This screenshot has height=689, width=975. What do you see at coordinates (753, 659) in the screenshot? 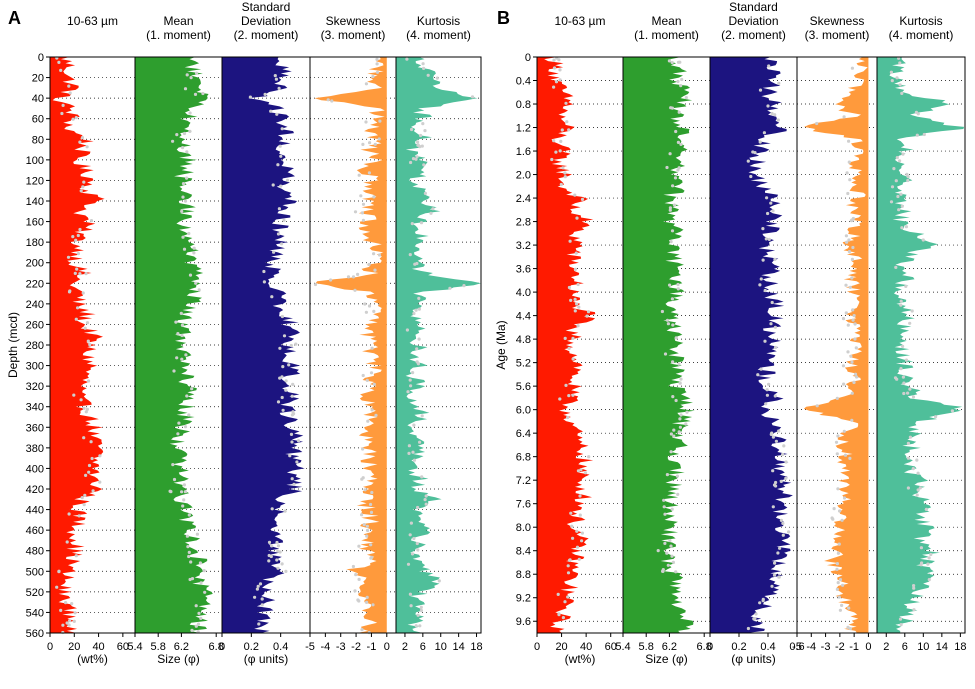
I see `x-axis-label: (φ units)` at bounding box center [753, 659].